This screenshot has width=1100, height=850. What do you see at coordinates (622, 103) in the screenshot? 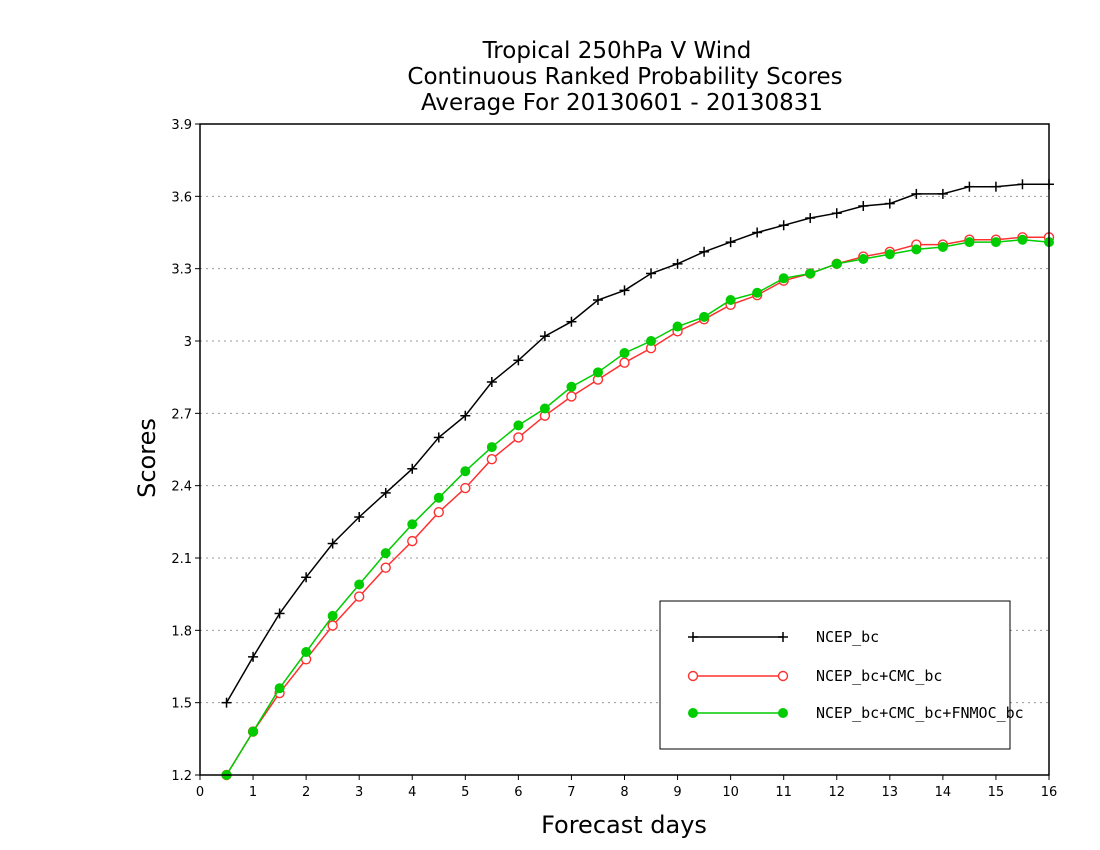
I see `chart-title-line-3: Average For 20130601 - 20130831` at bounding box center [622, 103].